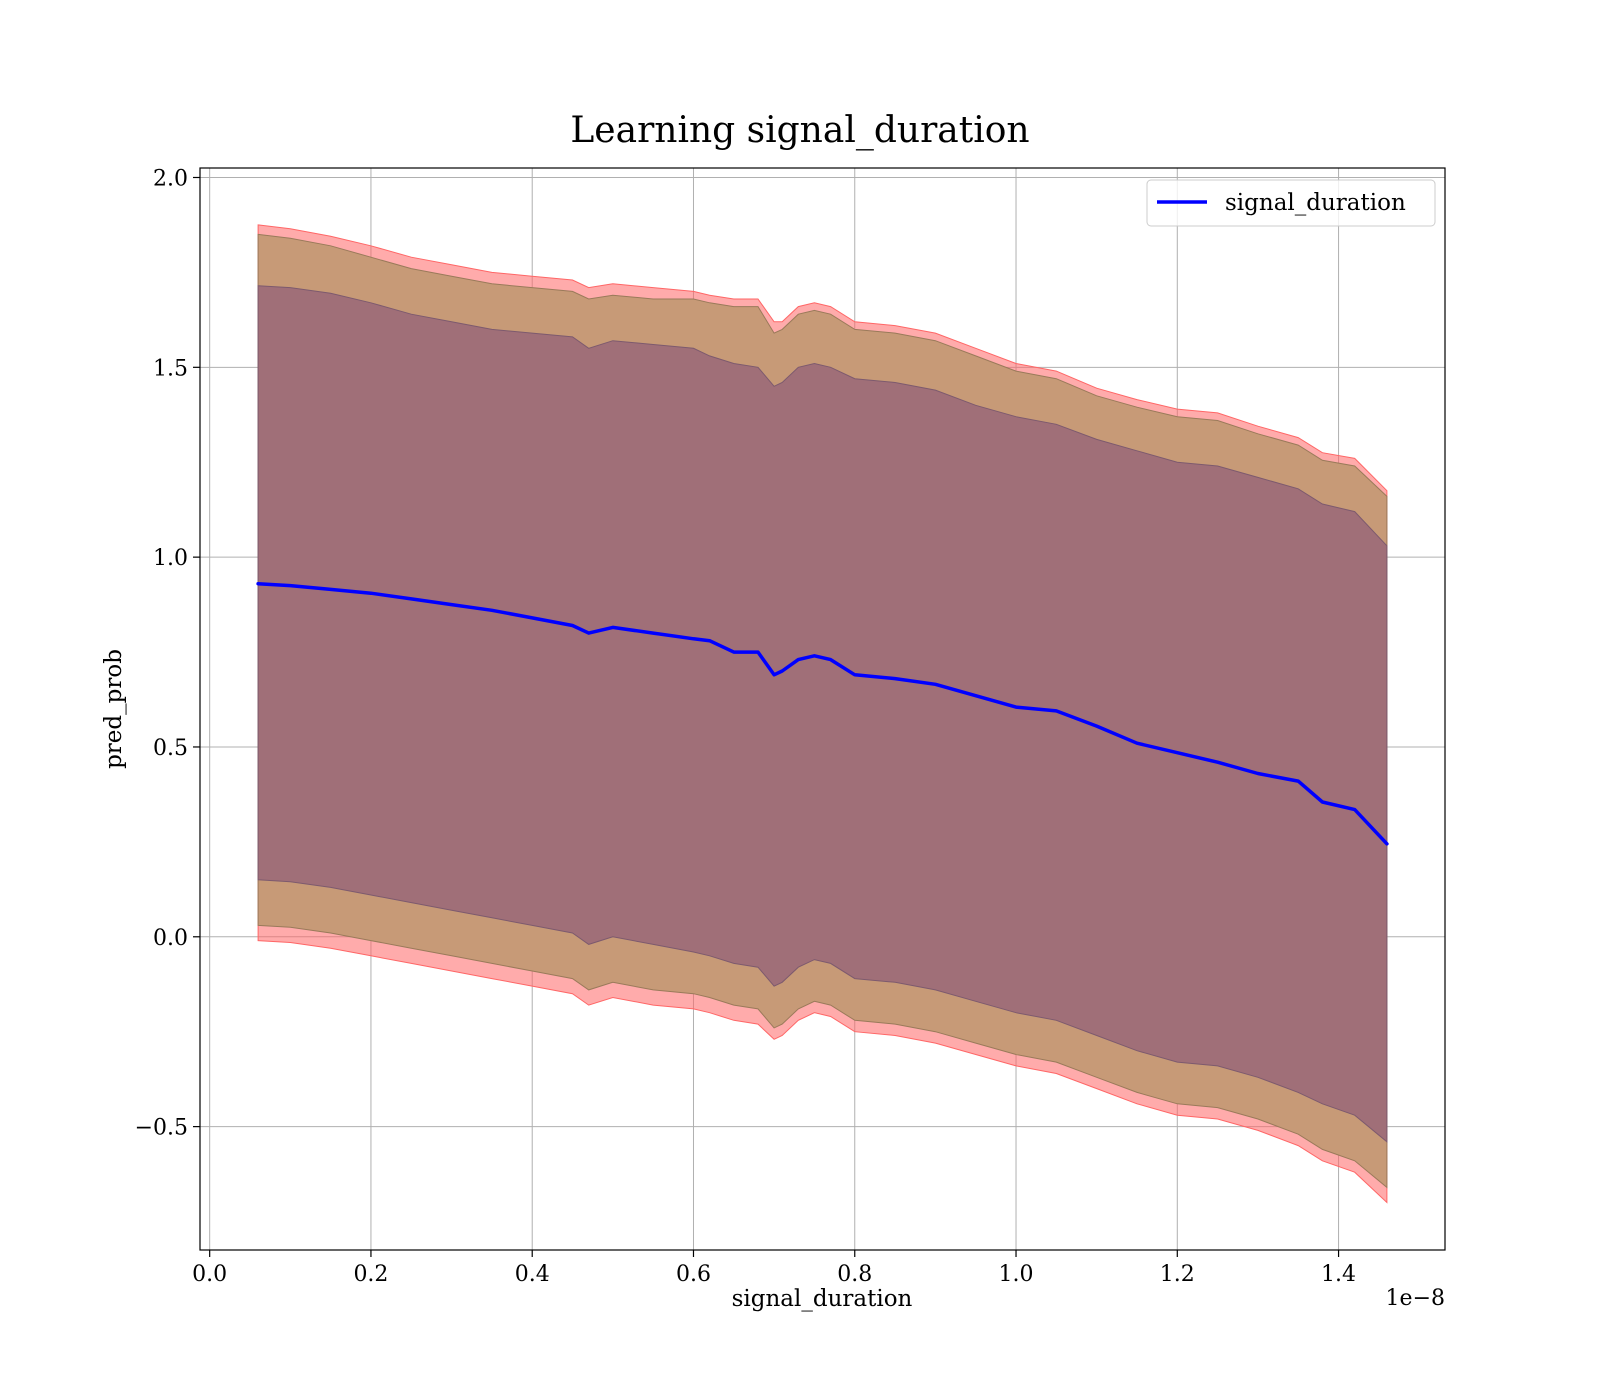 This screenshot has width=1600, height=1400. What do you see at coordinates (532, 1274) in the screenshot?
I see `x-tick-label: 0.4` at bounding box center [532, 1274].